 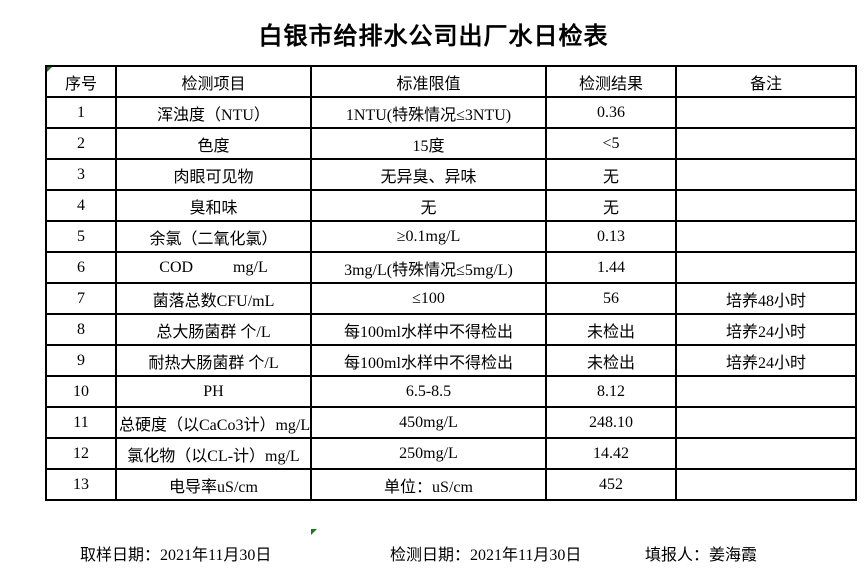 I want to click on table-row: 12 氯化物（以CL-计）mg/L 250mg/L 14.42, so click(x=451, y=453).